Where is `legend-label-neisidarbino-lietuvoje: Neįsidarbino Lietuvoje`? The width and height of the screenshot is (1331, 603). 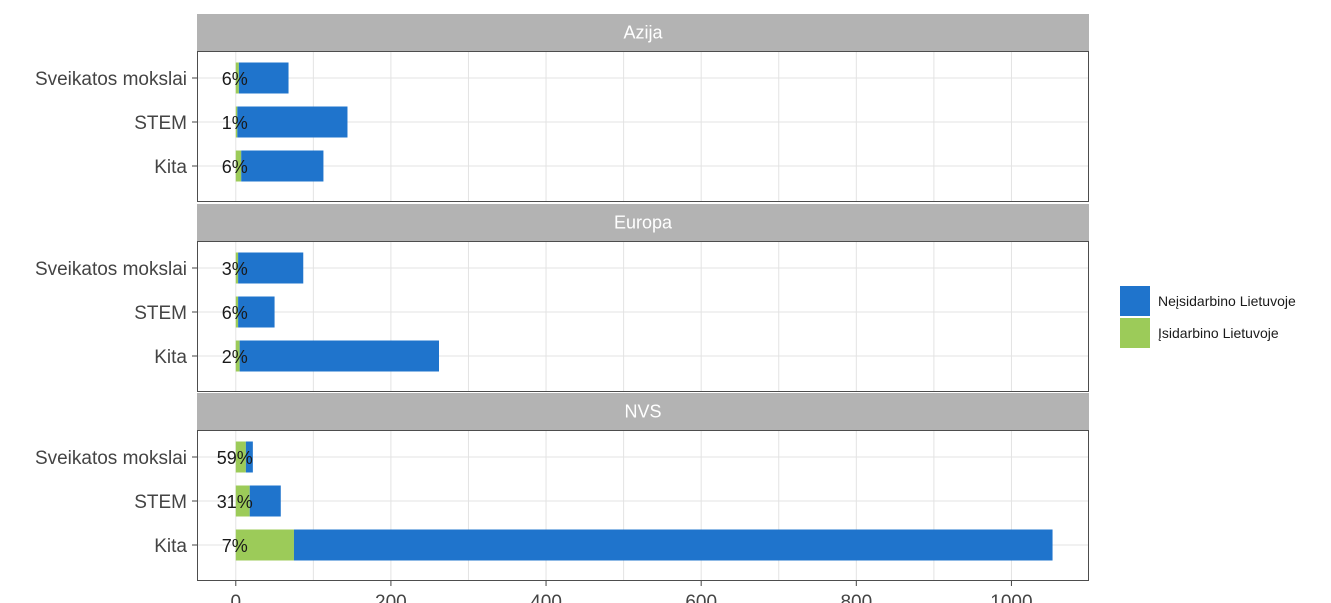
legend-label-neisidarbino-lietuvoje: Neįsidarbino Lietuvoje is located at coordinates (1227, 301).